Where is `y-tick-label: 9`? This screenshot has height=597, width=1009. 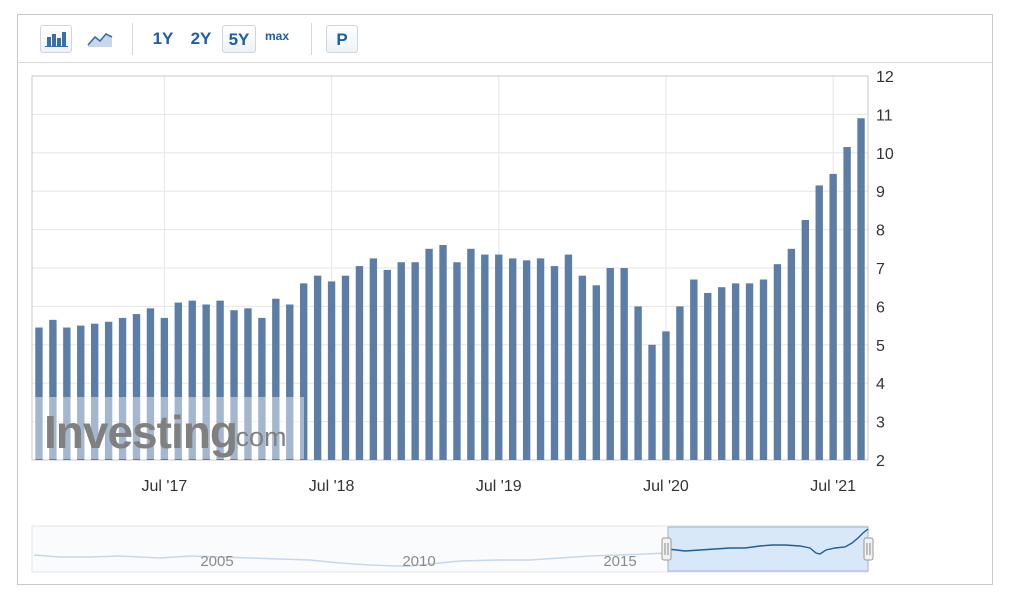
y-tick-label: 9 is located at coordinates (880, 192).